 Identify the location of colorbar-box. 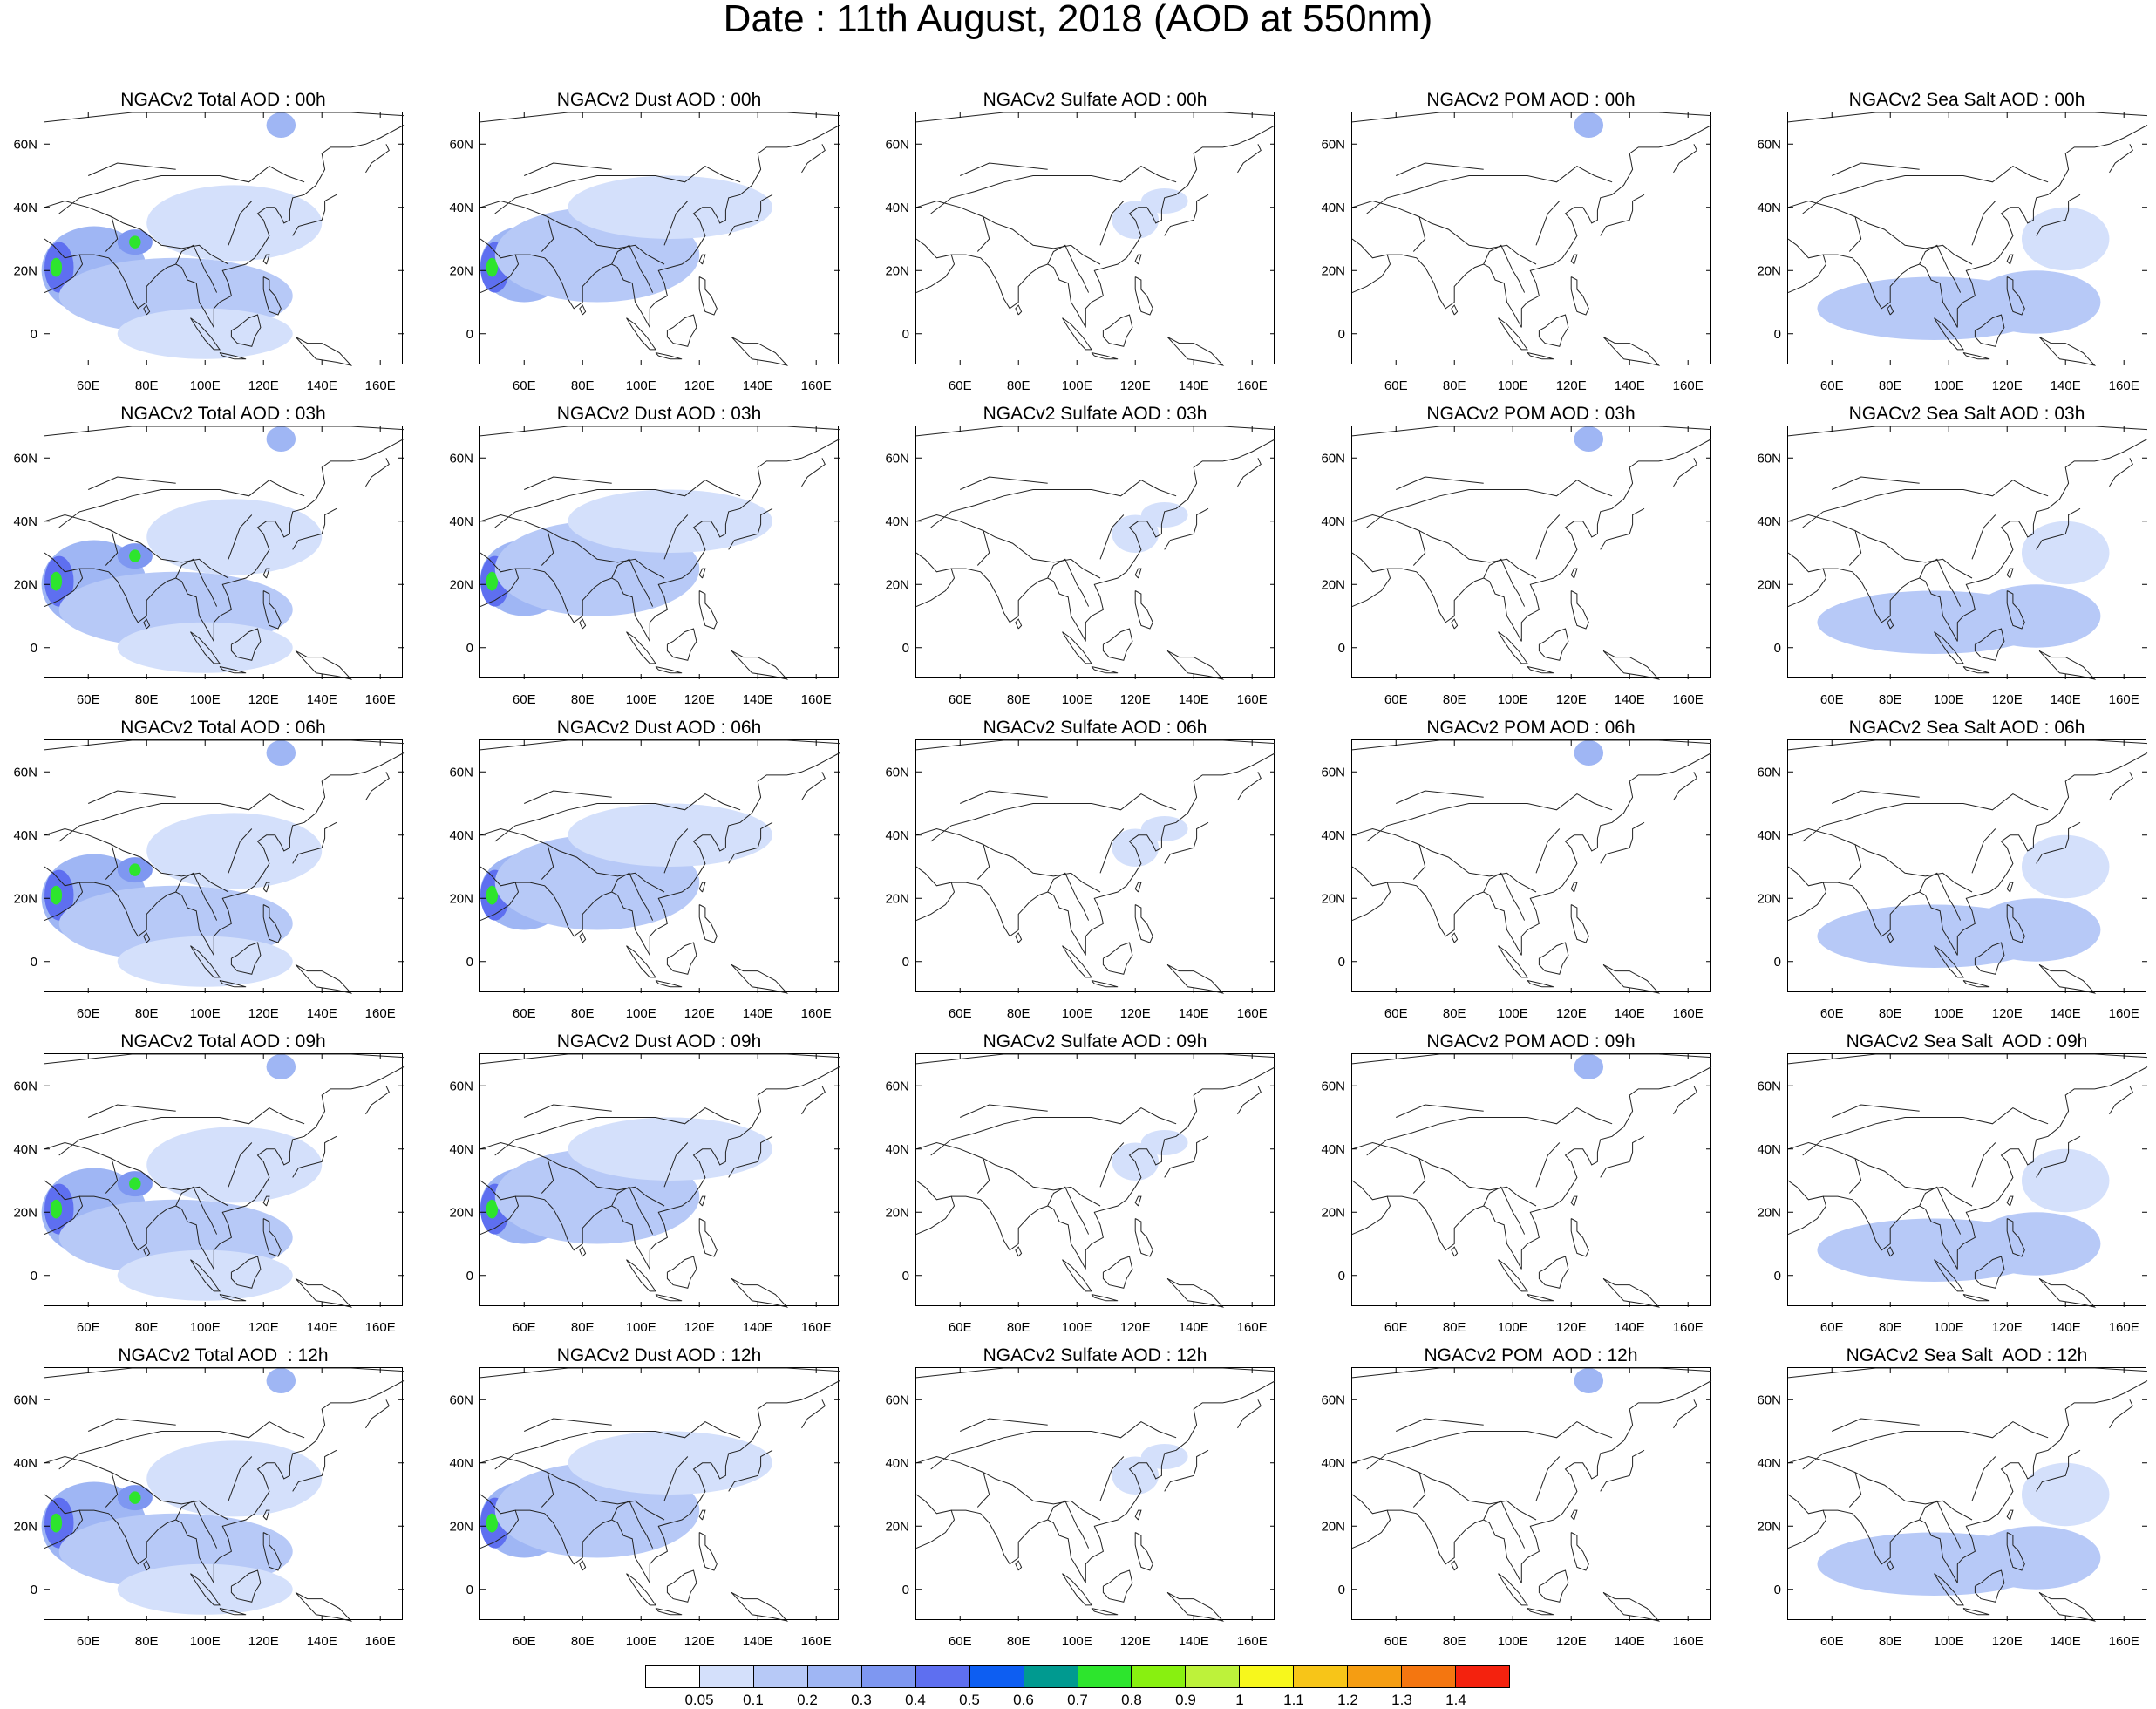
(1105, 1676).